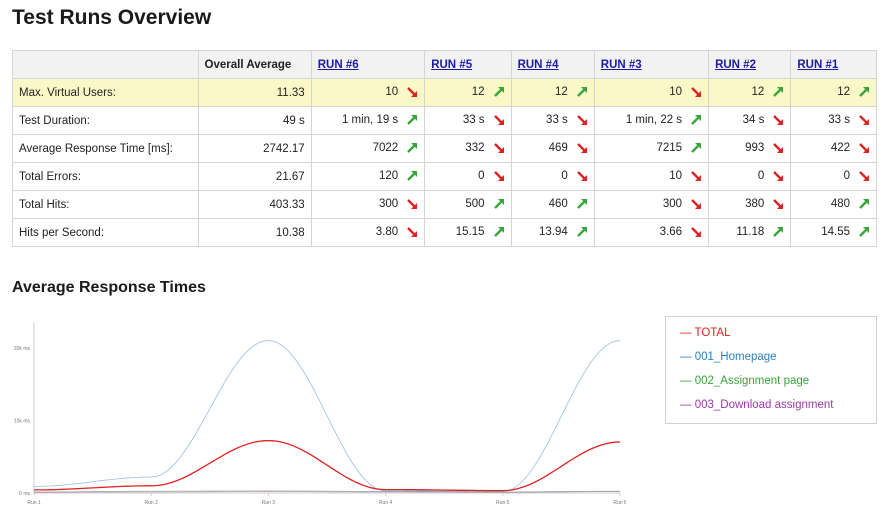 The height and width of the screenshot is (521, 886). Describe the element at coordinates (755, 148) in the screenshot. I see `run-value: 993` at that location.